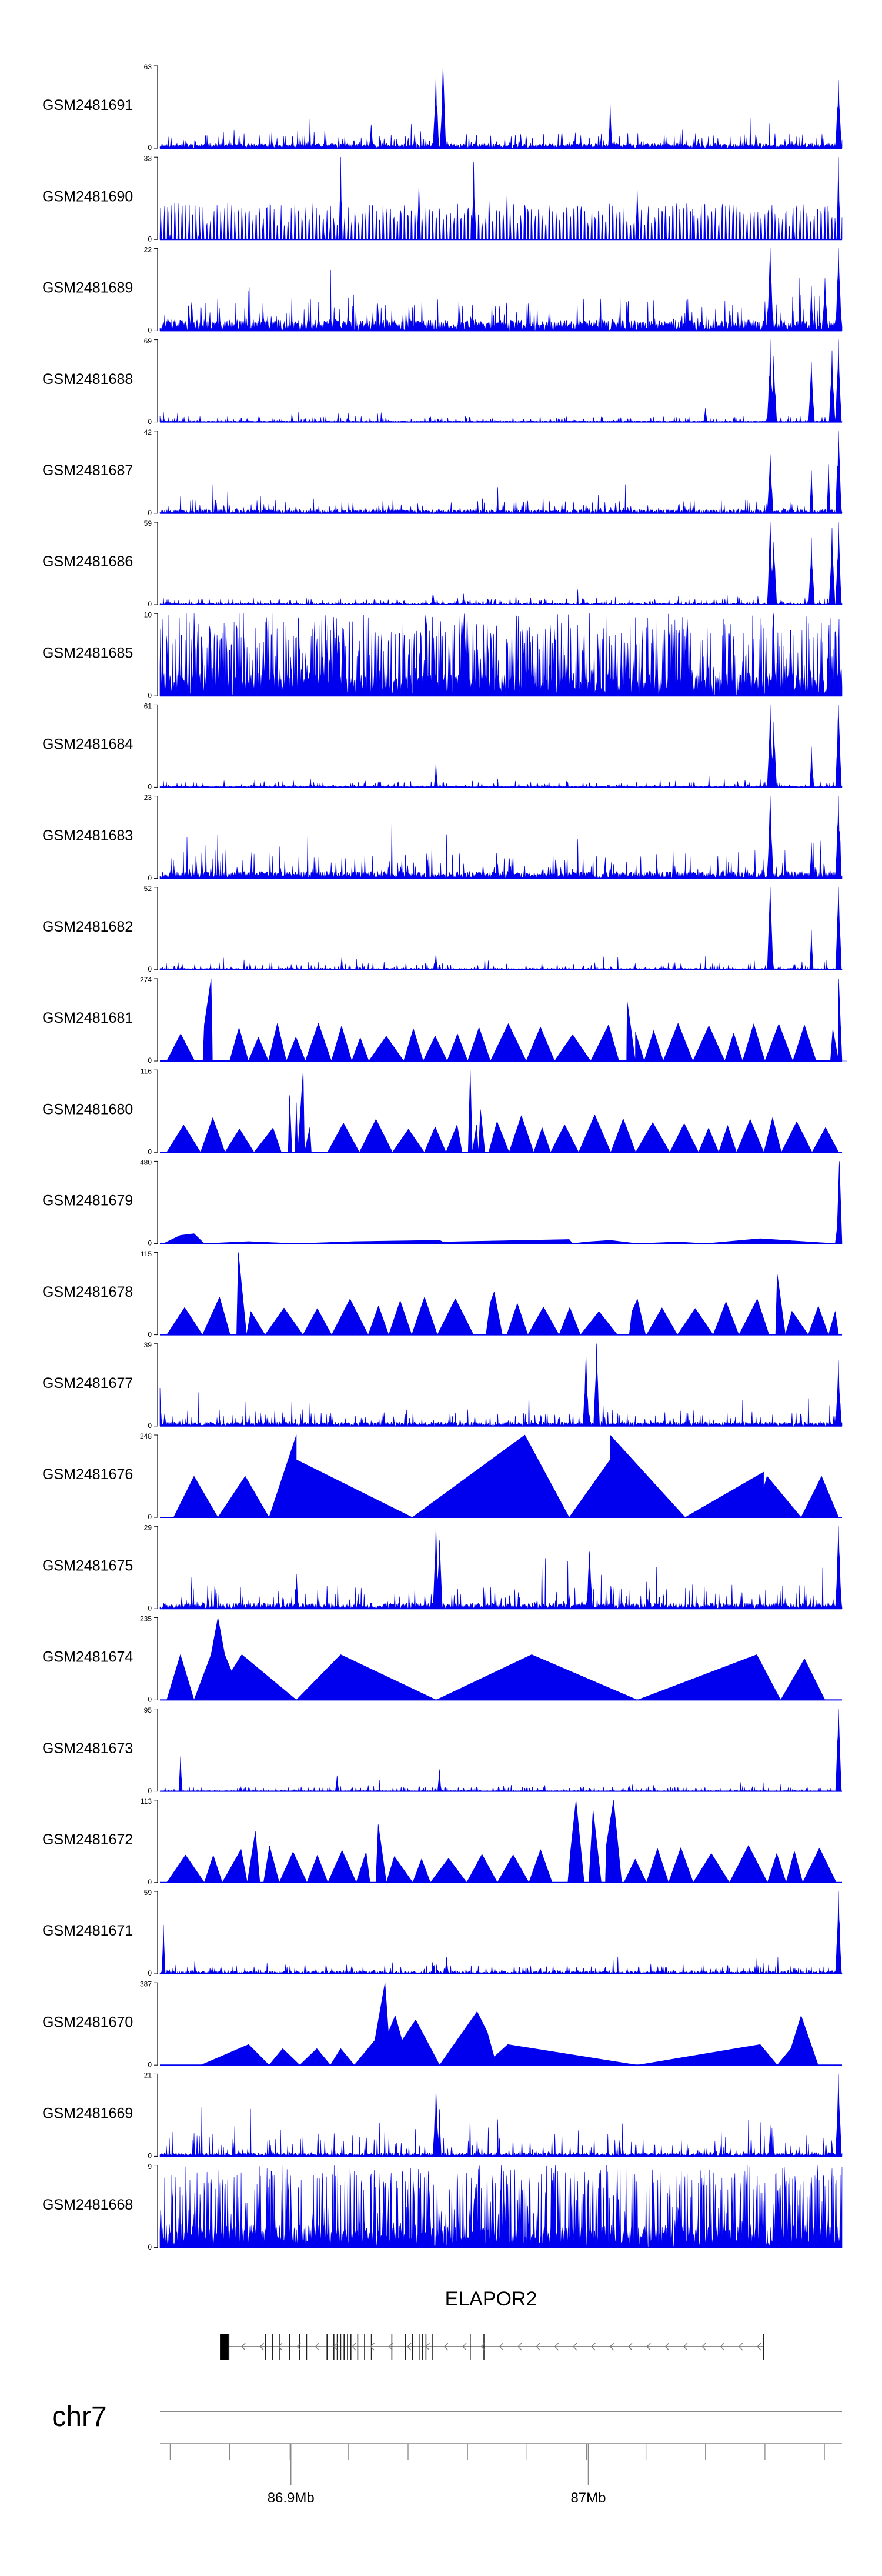 The height and width of the screenshot is (2576, 882). What do you see at coordinates (87, 653) in the screenshot?
I see `track-label: GSM2481685` at bounding box center [87, 653].